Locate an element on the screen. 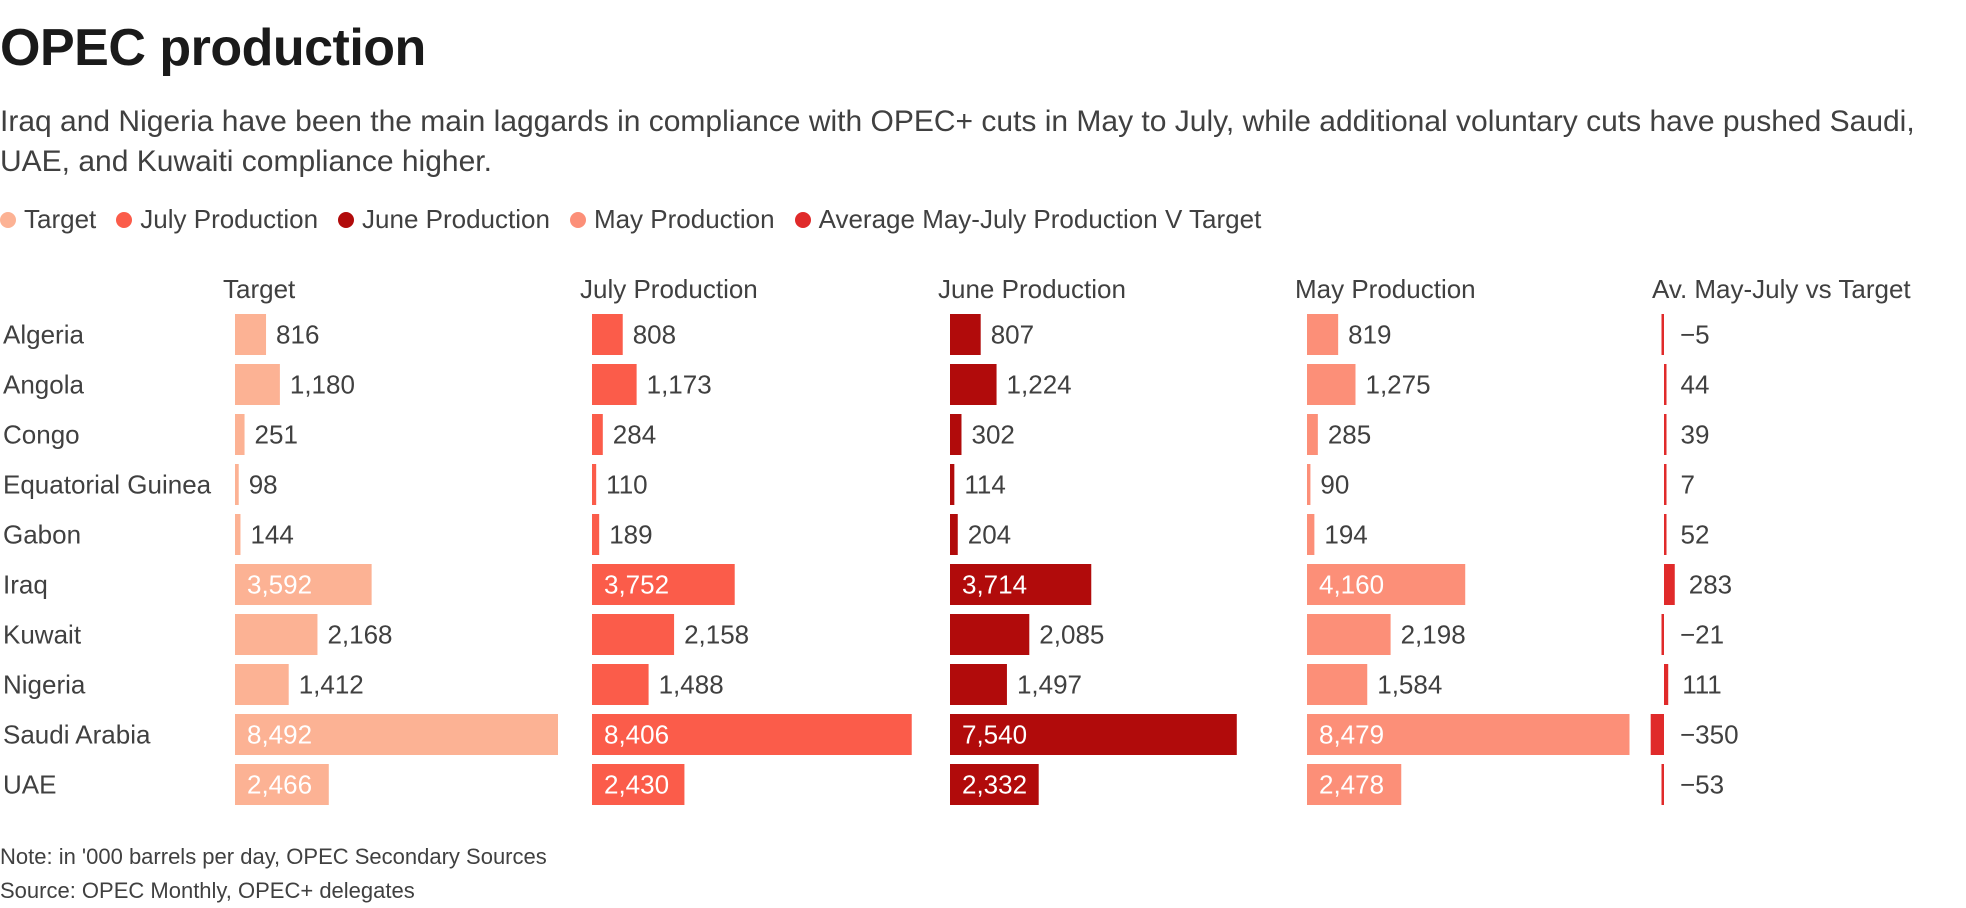 Image resolution: width=1966 pixels, height=908 pixels. value-label-target-nigeria: 1,412 is located at coordinates (331, 685).